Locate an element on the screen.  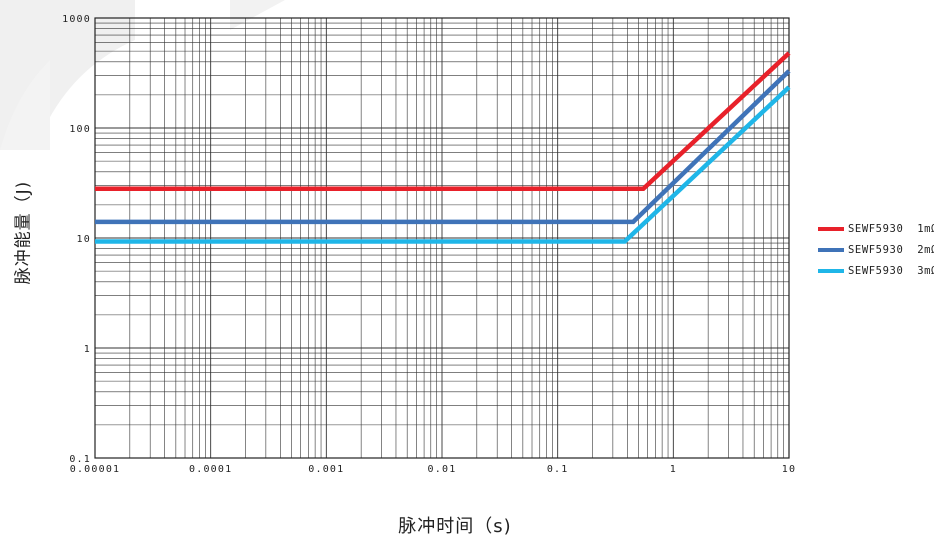
x-tick-label: 0.01 is located at coordinates (442, 469).